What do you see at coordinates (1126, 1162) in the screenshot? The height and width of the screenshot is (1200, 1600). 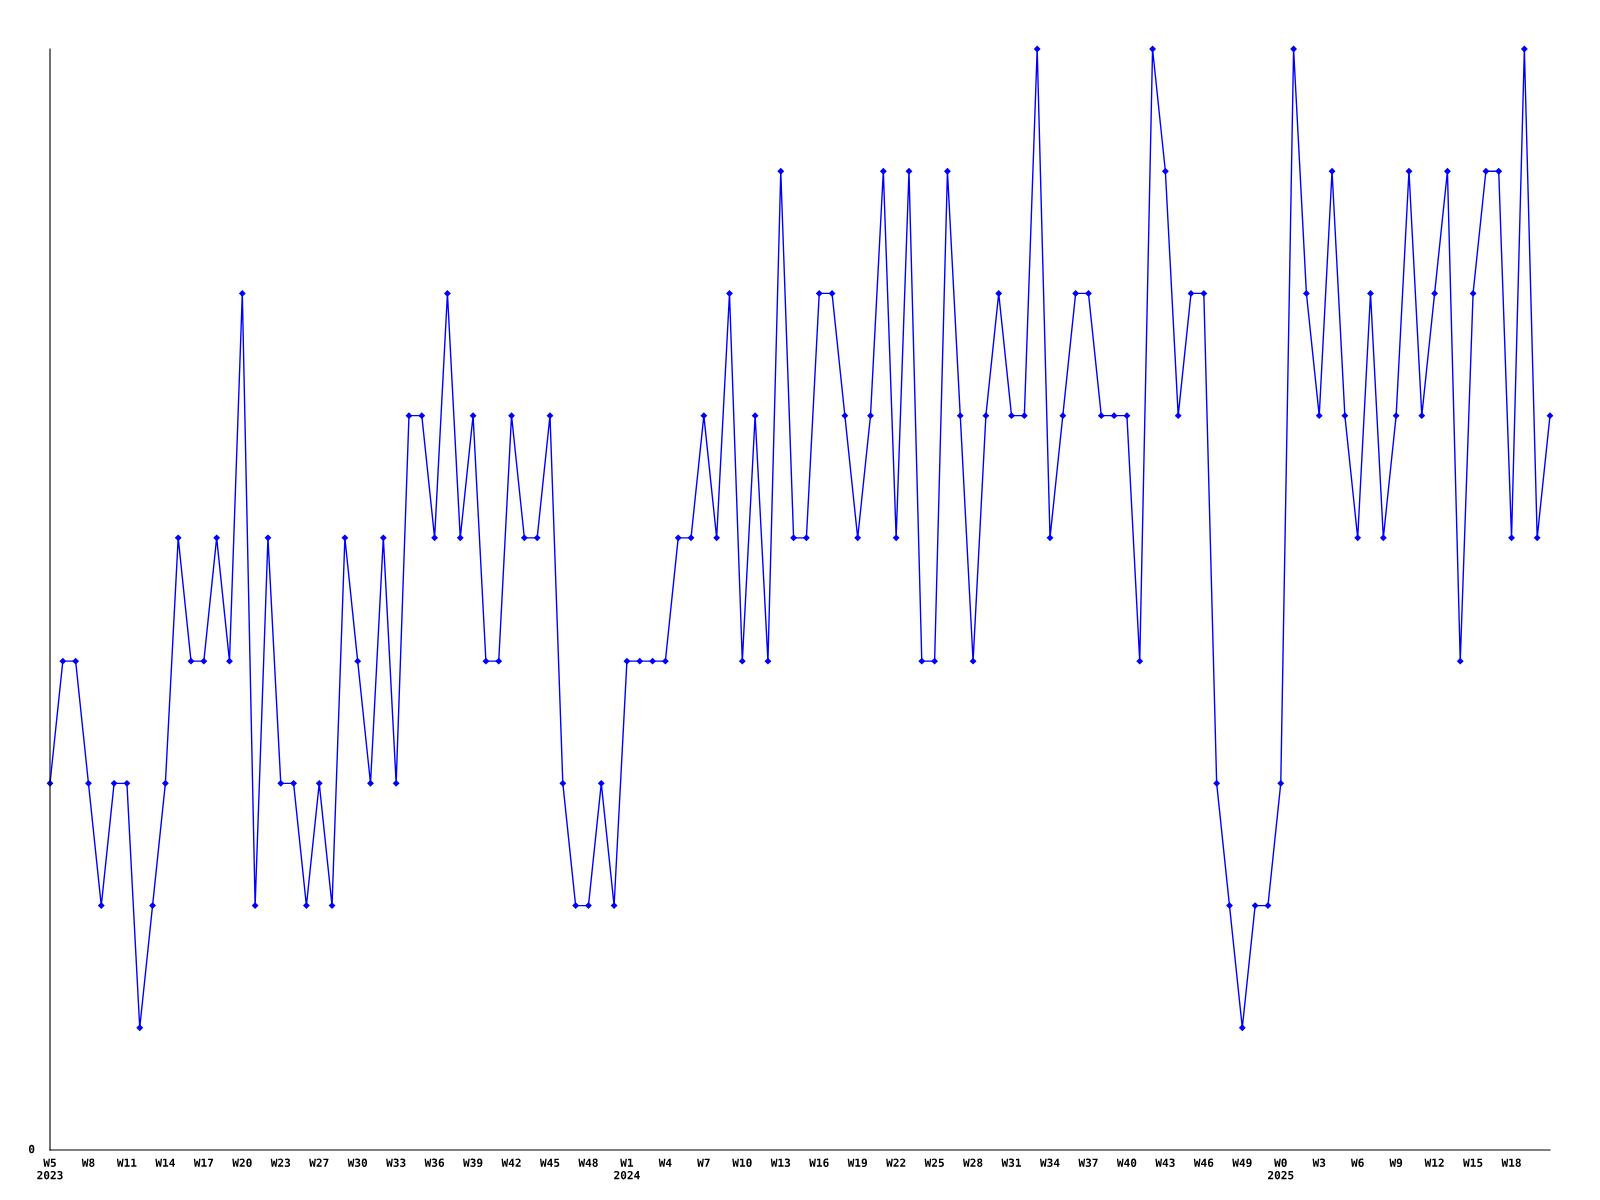 I see `x-tick-label: W40` at bounding box center [1126, 1162].